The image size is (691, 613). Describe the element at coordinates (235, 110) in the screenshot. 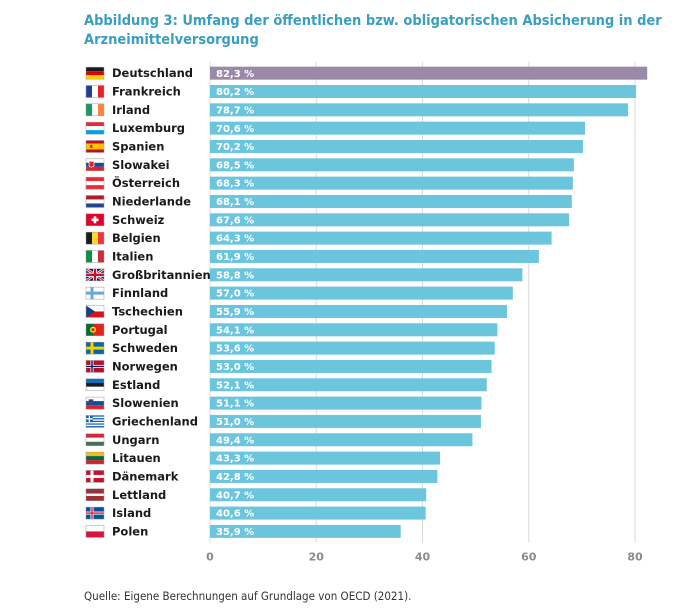

I see `value-label: 78,7 %` at that location.